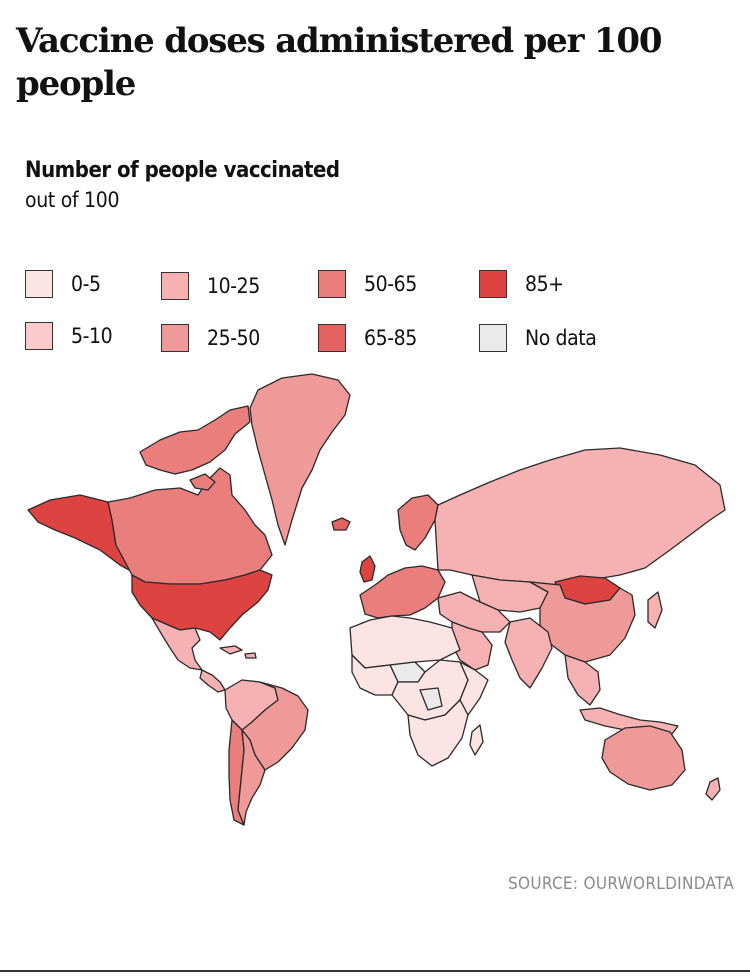 The height and width of the screenshot is (976, 750). Describe the element at coordinates (195, 448) in the screenshot. I see `region-canada-islands` at that location.